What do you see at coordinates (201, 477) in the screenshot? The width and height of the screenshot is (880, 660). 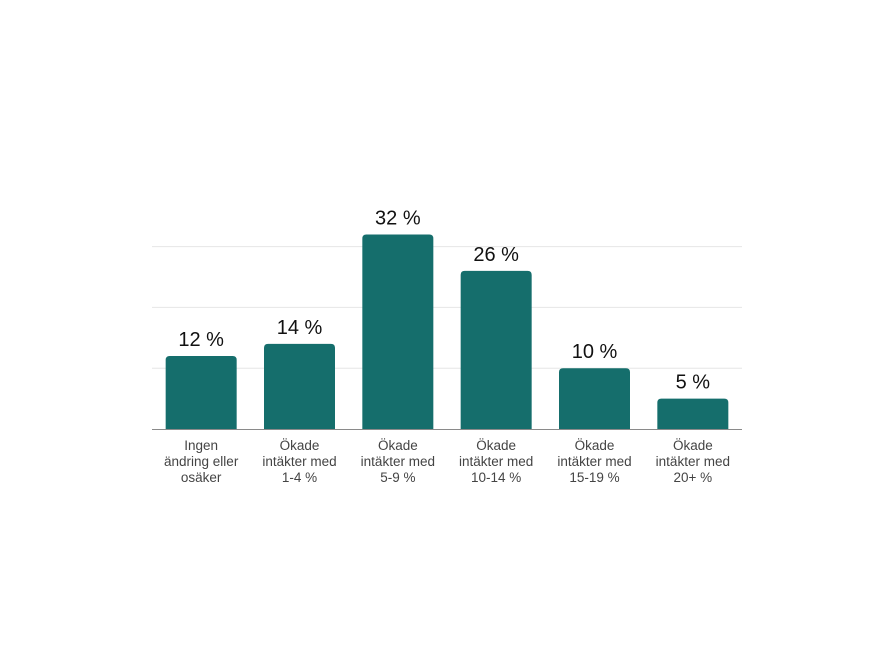 I see `category-tick-label-line: osäker` at bounding box center [201, 477].